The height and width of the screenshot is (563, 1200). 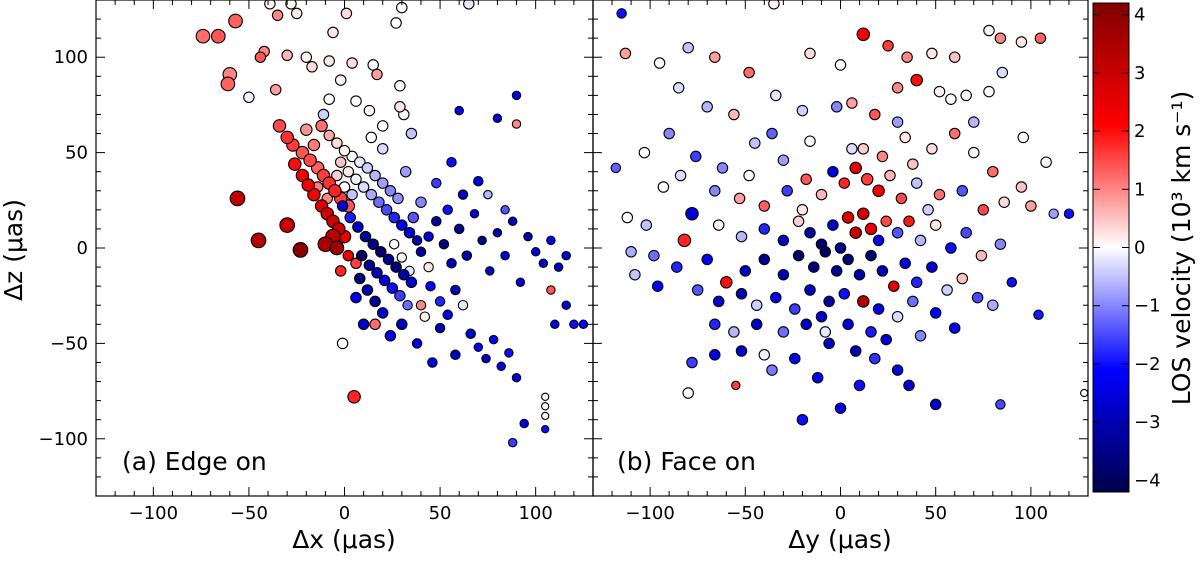 What do you see at coordinates (69, 343) in the screenshot?
I see `y-tick-label: −50` at bounding box center [69, 343].